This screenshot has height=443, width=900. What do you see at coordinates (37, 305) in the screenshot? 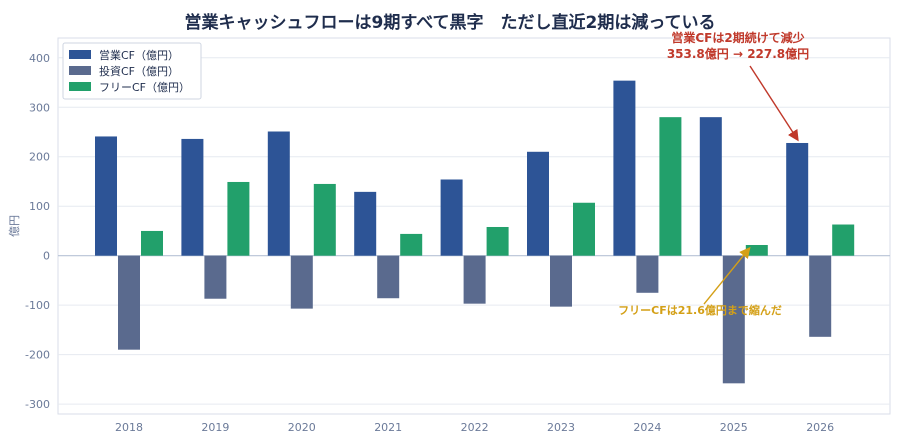
I see `y-tick-label: -100` at bounding box center [37, 305].